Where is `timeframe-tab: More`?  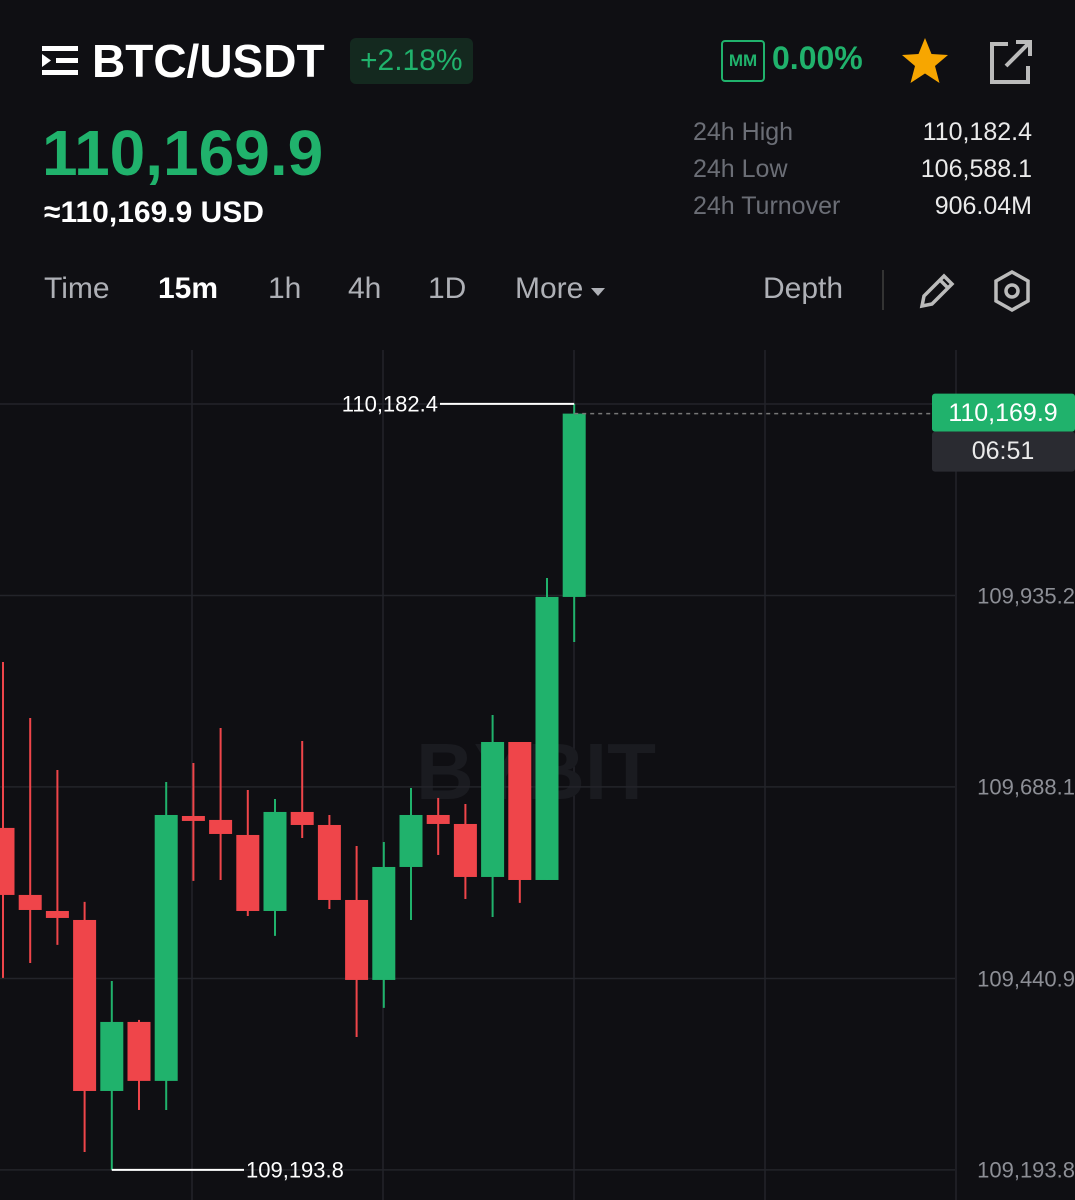
timeframe-tab: More is located at coordinates (561, 289).